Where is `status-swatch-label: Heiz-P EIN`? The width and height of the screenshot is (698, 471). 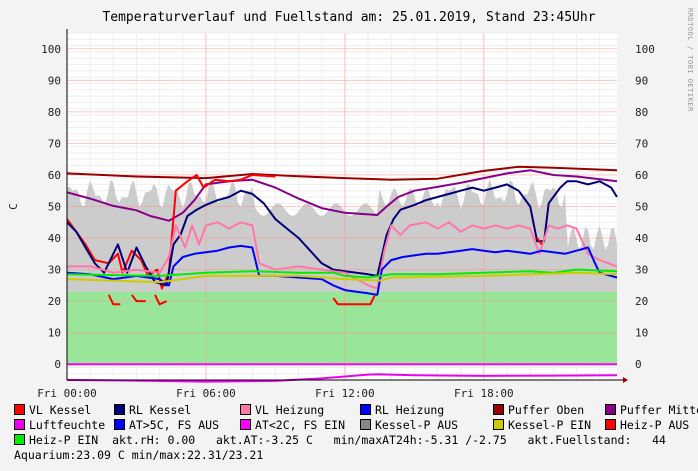 status-swatch-label: Heiz-P EIN is located at coordinates (64, 440).